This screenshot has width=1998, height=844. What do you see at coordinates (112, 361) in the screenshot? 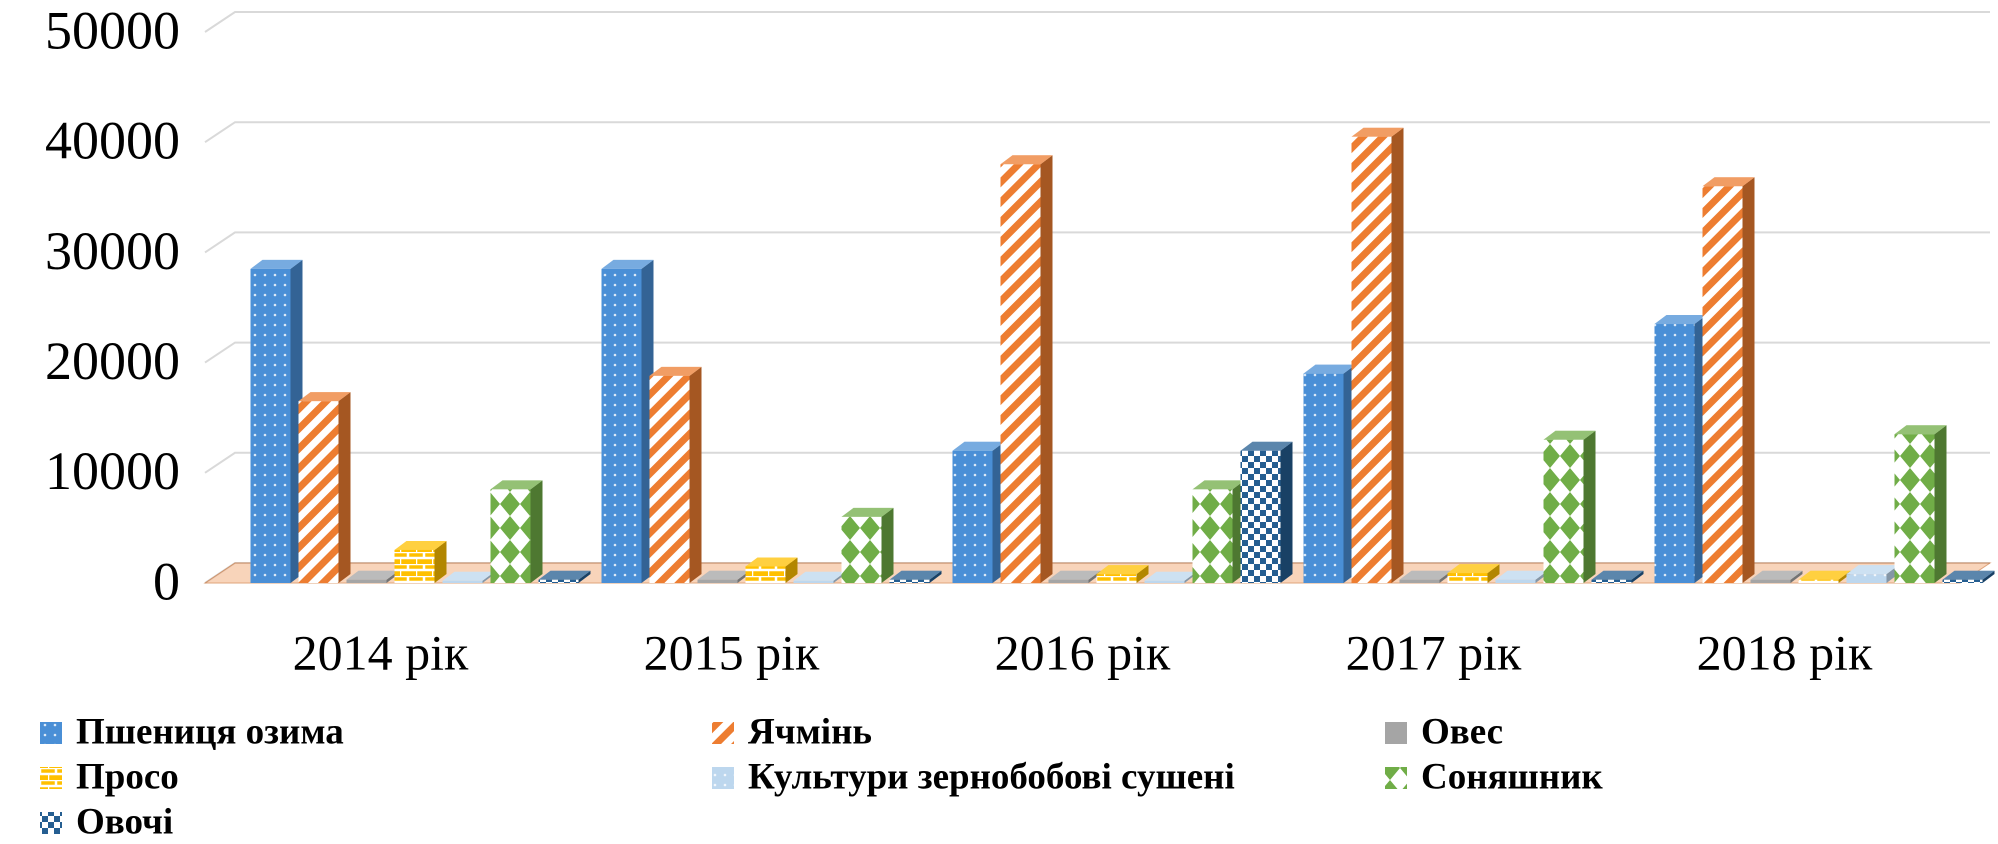
I see `y-tick-label: 20000` at bounding box center [112, 361].